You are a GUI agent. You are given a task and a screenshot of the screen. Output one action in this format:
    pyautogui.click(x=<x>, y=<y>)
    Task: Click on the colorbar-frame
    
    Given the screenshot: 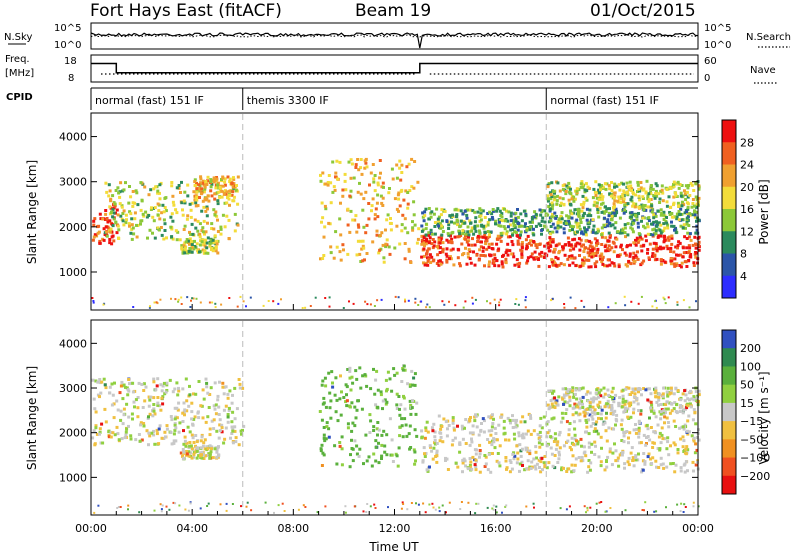 What is the action you would take?
    pyautogui.click(x=729, y=209)
    